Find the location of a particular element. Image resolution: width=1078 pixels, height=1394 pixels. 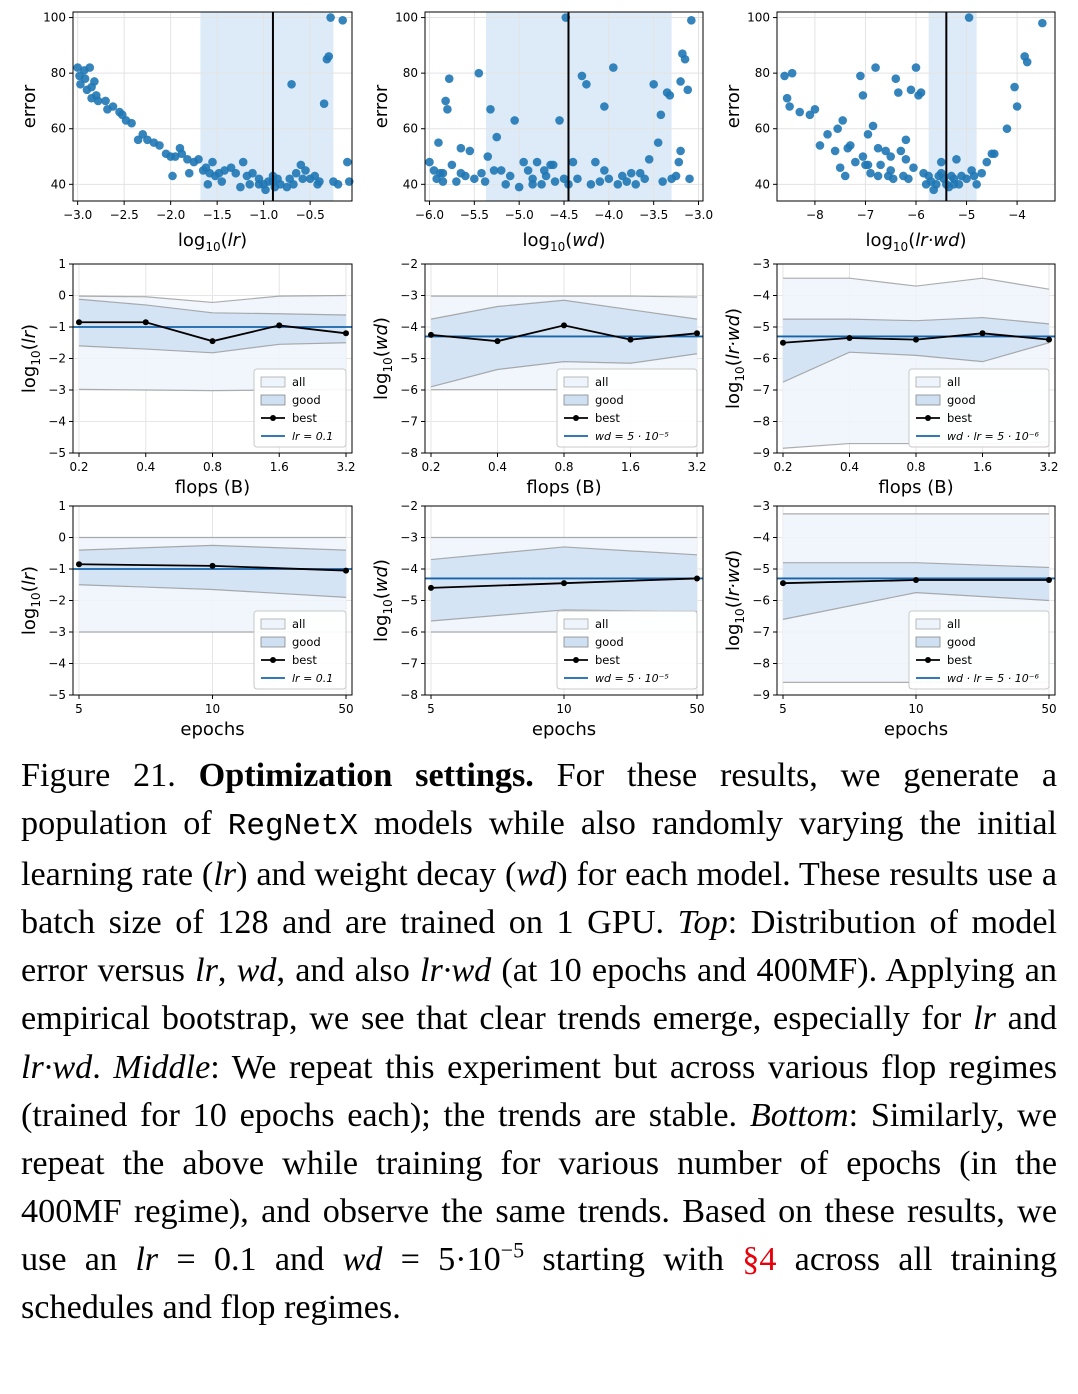

x-tick-label: −3.0 is located at coordinates (698, 215).